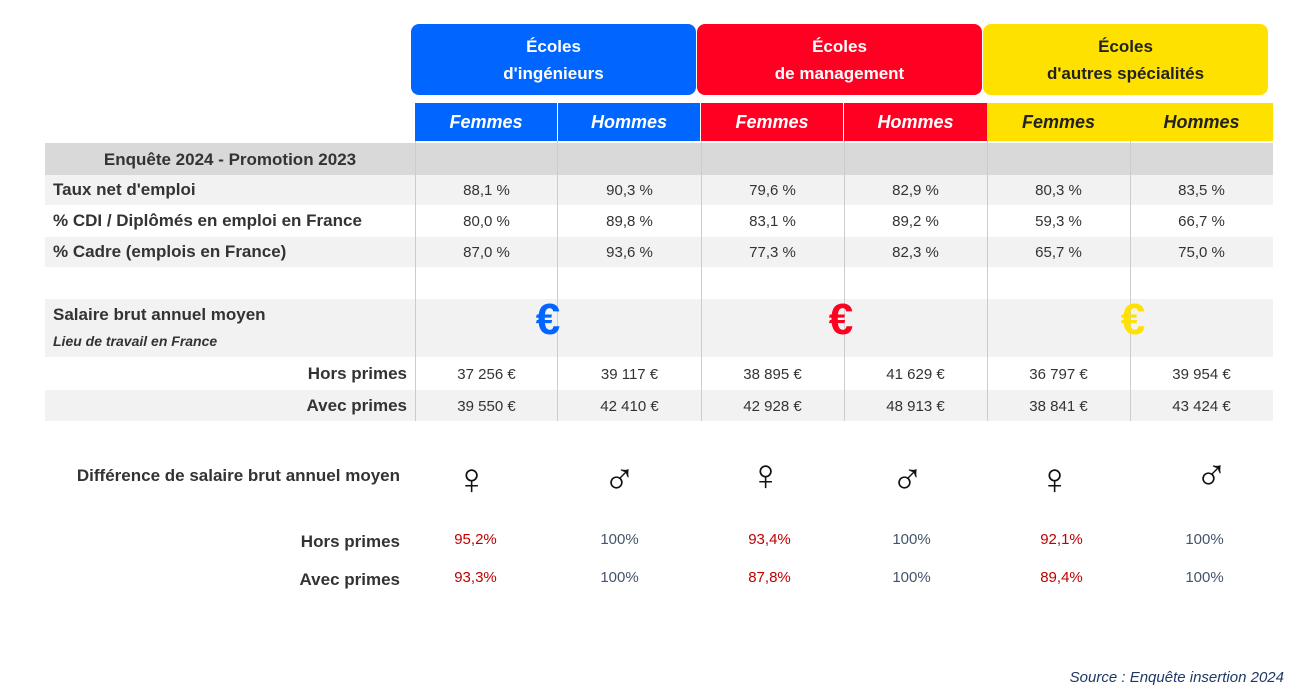 This screenshot has width=1314, height=697. Describe the element at coordinates (839, 73) in the screenshot. I see `school-header-line2: de management` at that location.